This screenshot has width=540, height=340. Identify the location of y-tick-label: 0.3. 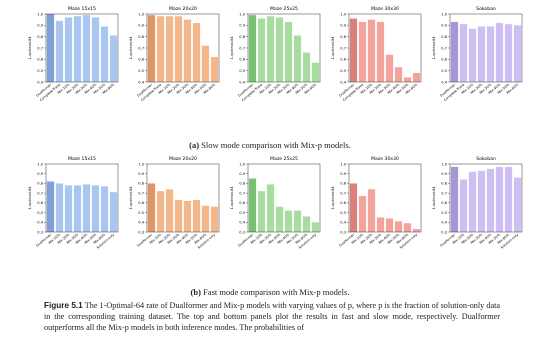
(343, 232).